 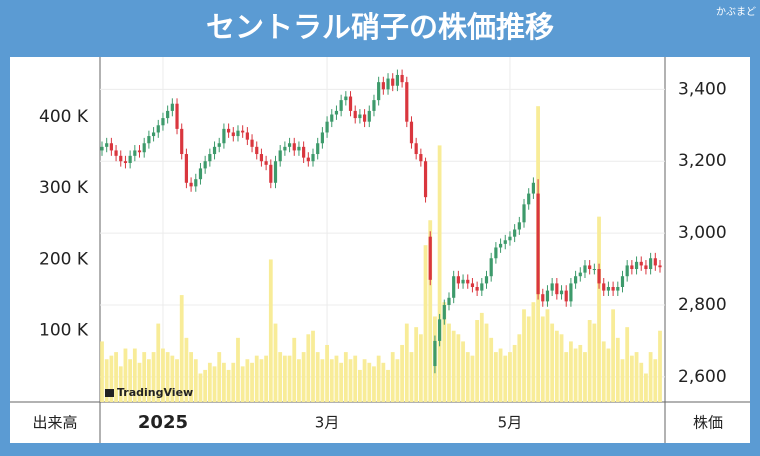 What do you see at coordinates (64, 117) in the screenshot?
I see `y-tick-label: 400 K` at bounding box center [64, 117].